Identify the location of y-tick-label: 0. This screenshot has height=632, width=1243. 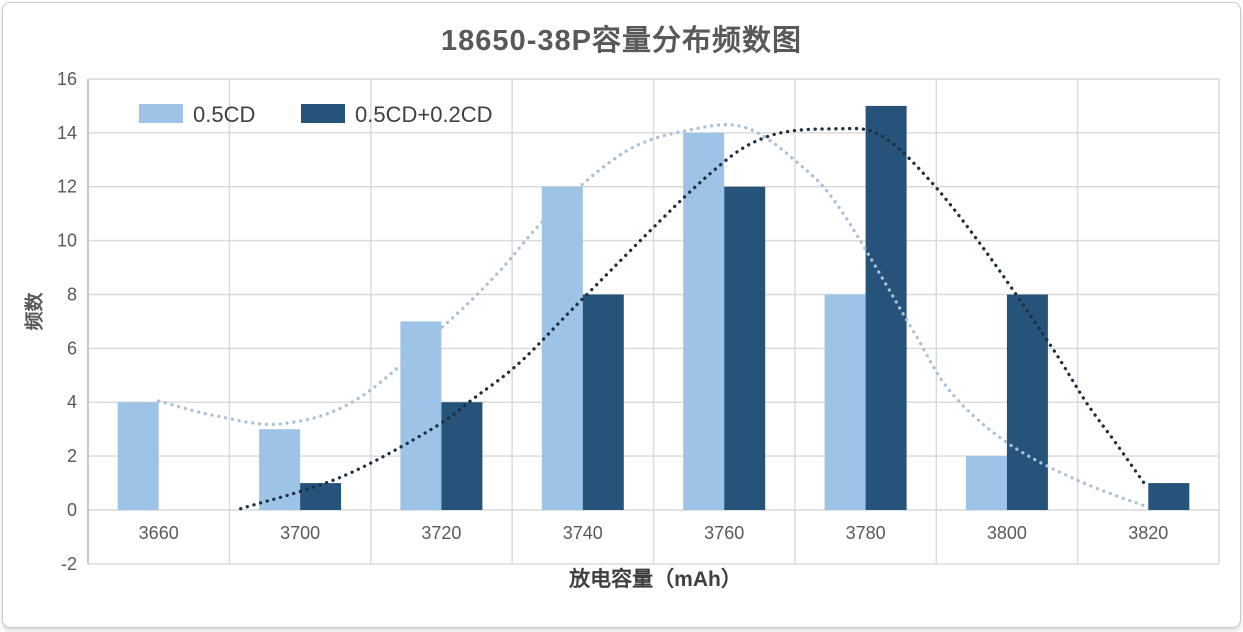
(72, 510).